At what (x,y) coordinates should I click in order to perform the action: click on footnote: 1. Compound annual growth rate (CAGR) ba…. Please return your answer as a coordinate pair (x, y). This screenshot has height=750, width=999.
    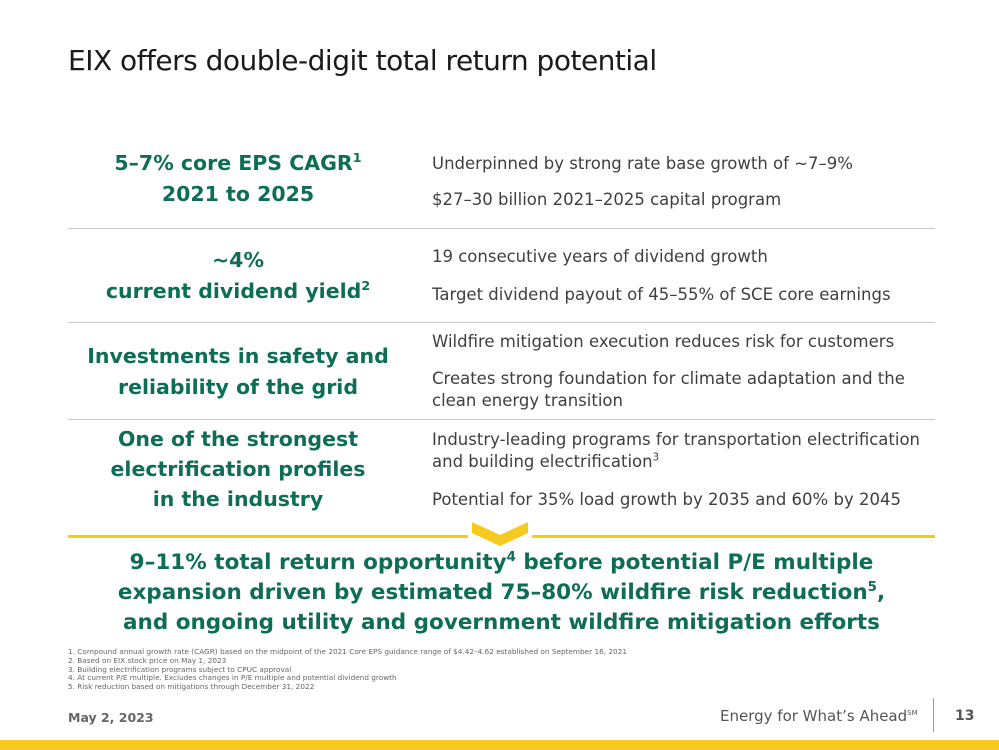
    Looking at the image, I should click on (347, 651).